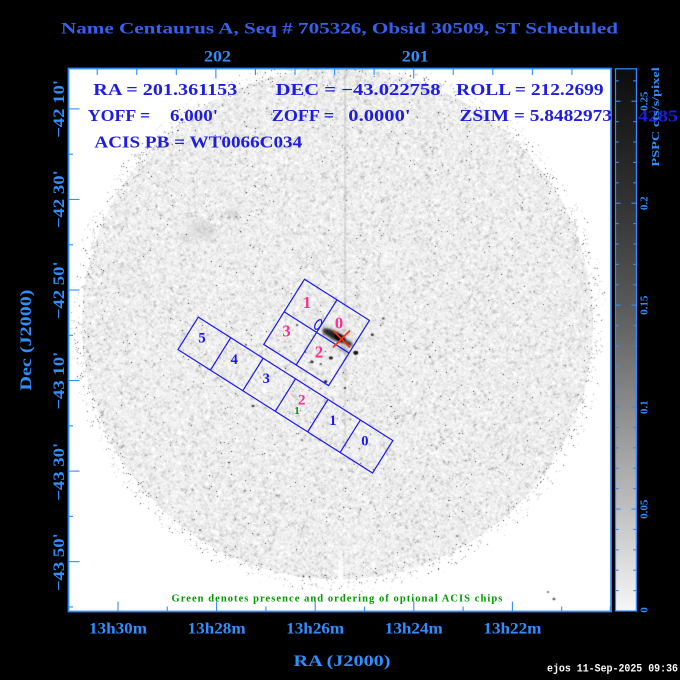 The width and height of the screenshot is (680, 680). I want to click on svg-text: 13h24m, so click(414, 629).